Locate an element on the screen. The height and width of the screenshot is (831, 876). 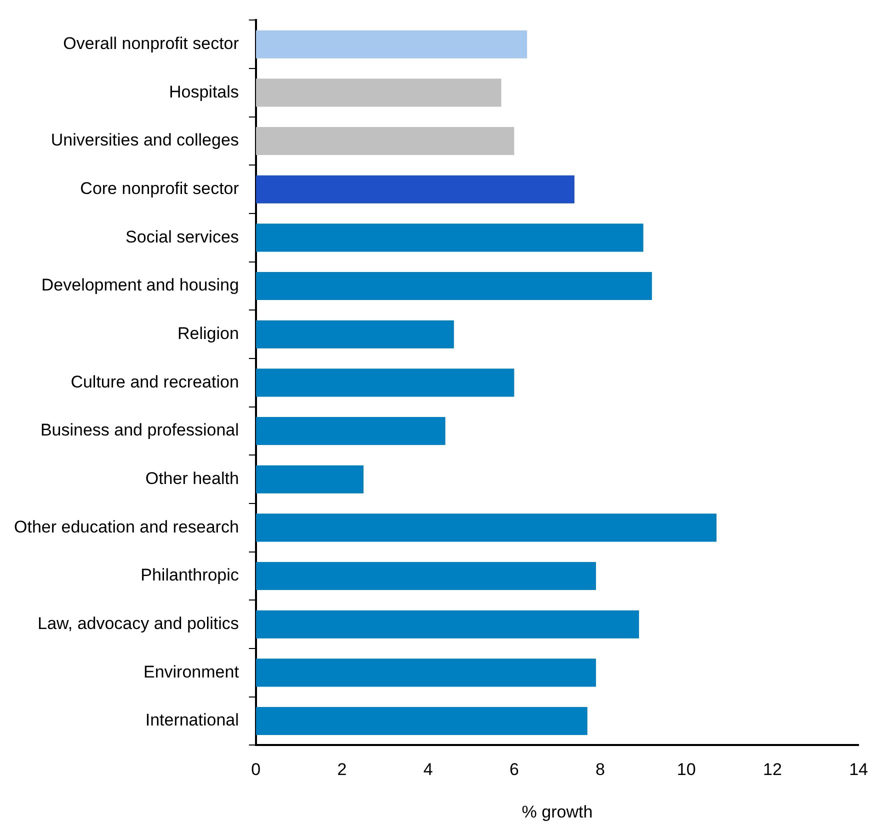
y-tick-label: Development and housing is located at coordinates (140, 285).